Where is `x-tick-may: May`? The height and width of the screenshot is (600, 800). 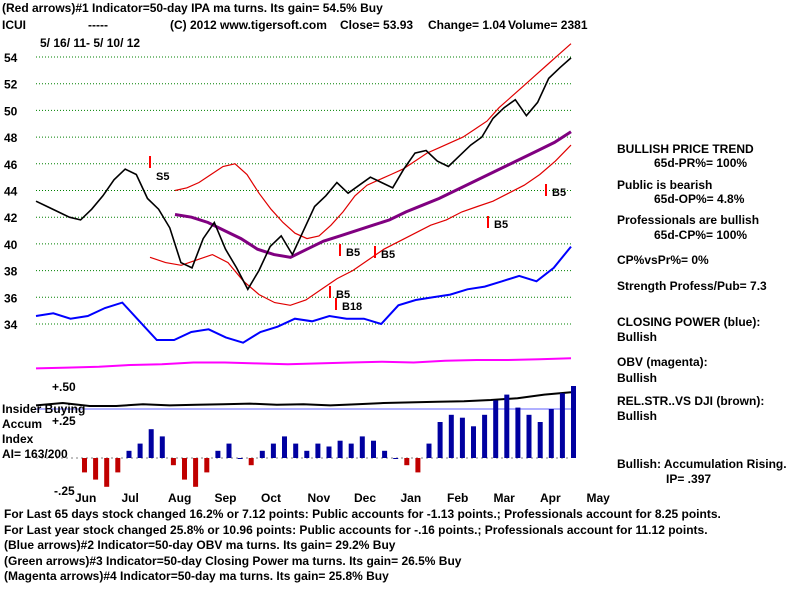
x-tick-may: May is located at coordinates (599, 498).